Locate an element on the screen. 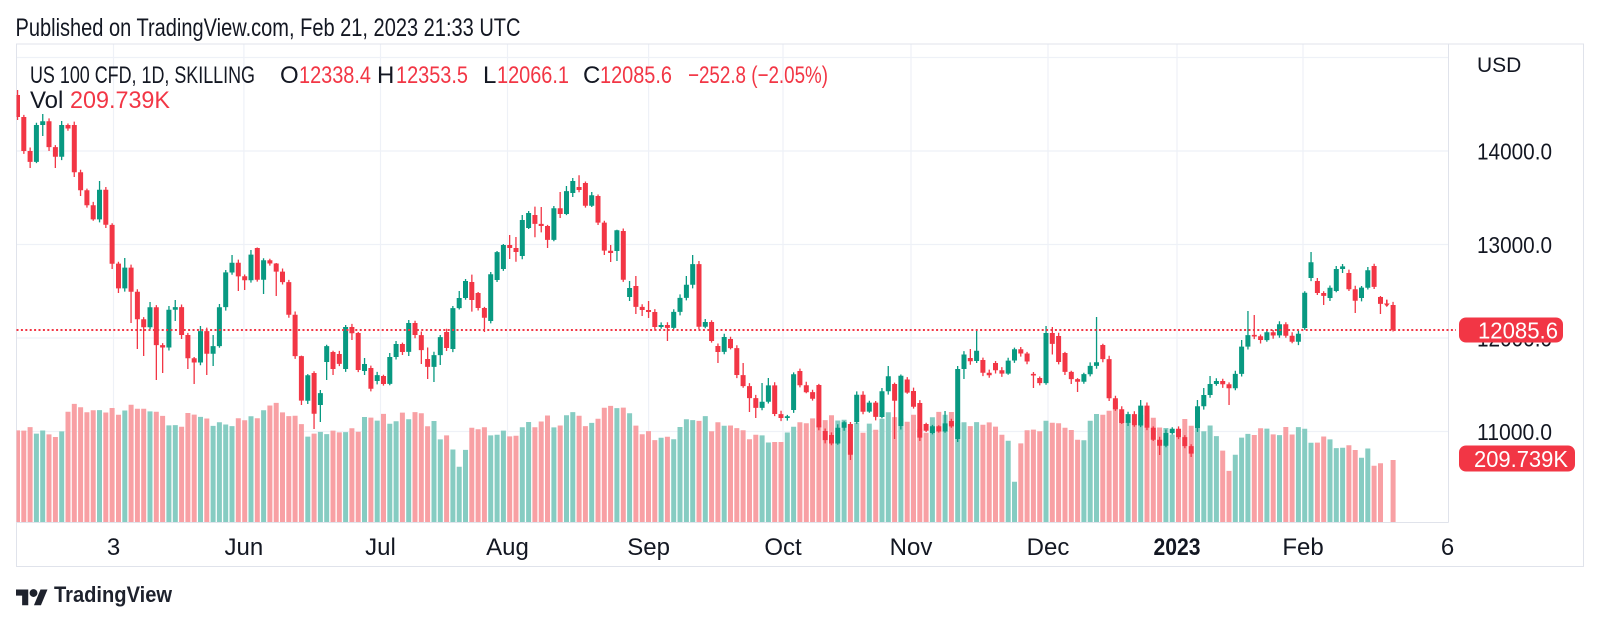  svg-text: Jul is located at coordinates (380, 547).